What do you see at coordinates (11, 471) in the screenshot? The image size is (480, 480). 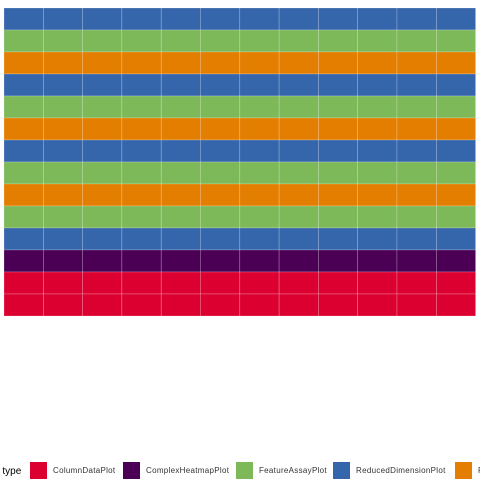 I see `legend-title: Panel type` at bounding box center [11, 471].